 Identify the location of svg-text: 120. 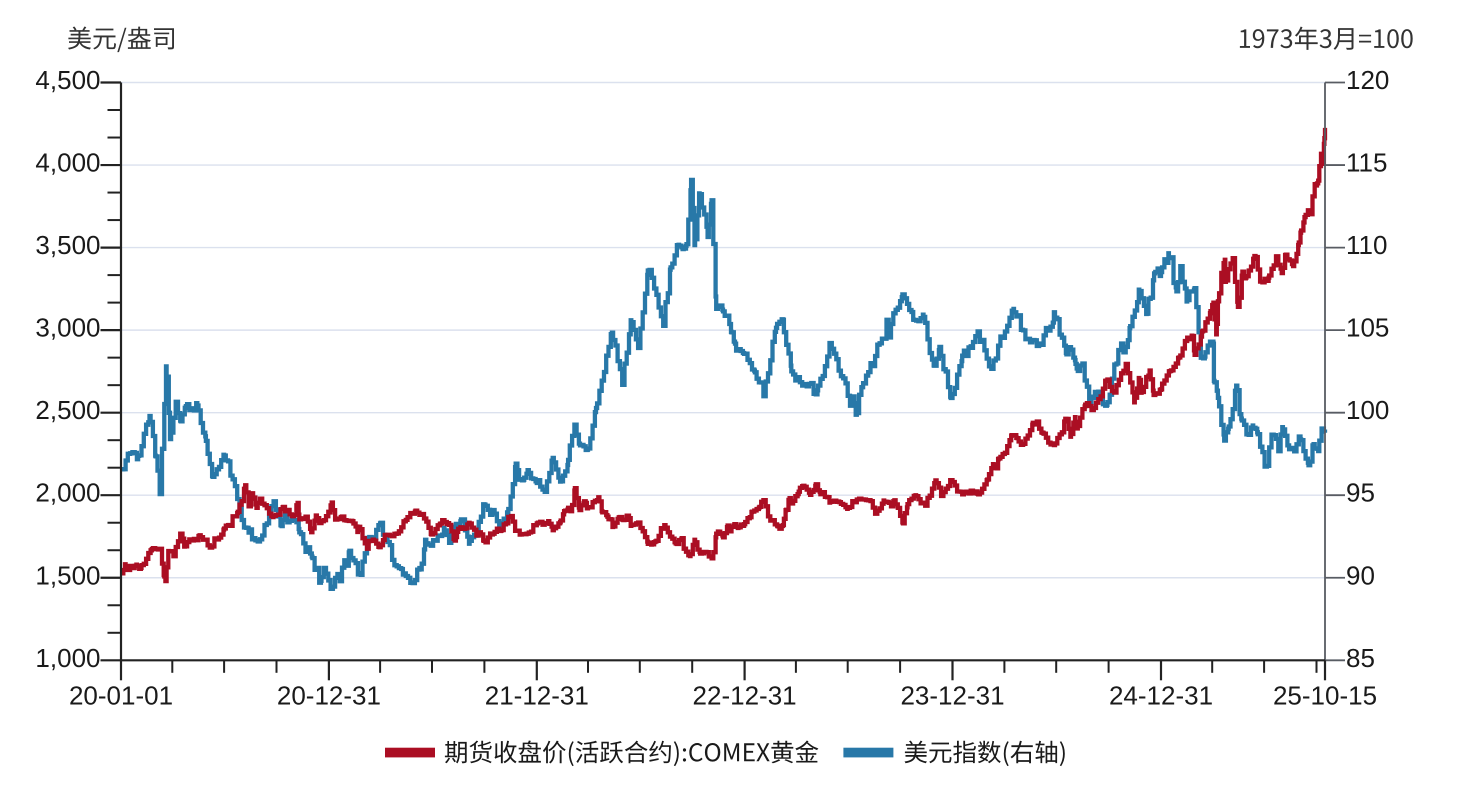
(1367, 80).